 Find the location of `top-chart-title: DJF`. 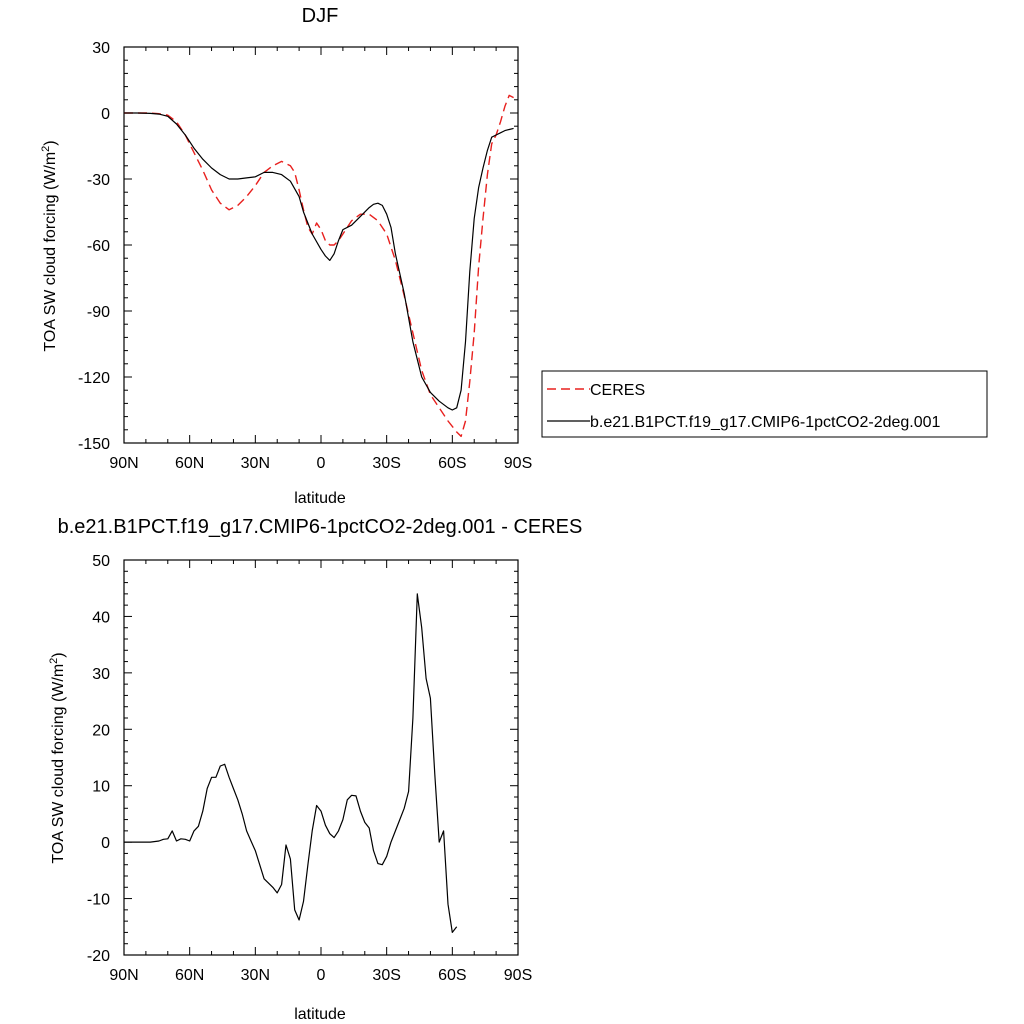

top-chart-title: DJF is located at coordinates (320, 16).